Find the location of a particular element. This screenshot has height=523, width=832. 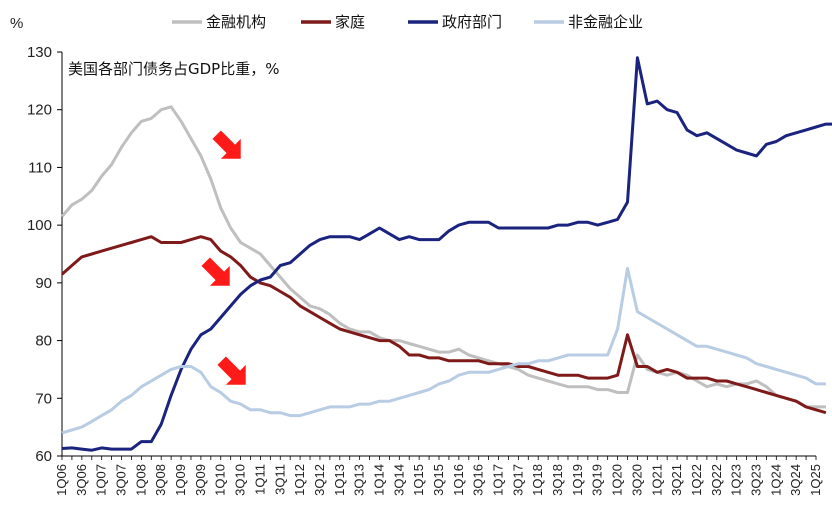

x-tick-label: 1Q22 is located at coordinates (696, 480).